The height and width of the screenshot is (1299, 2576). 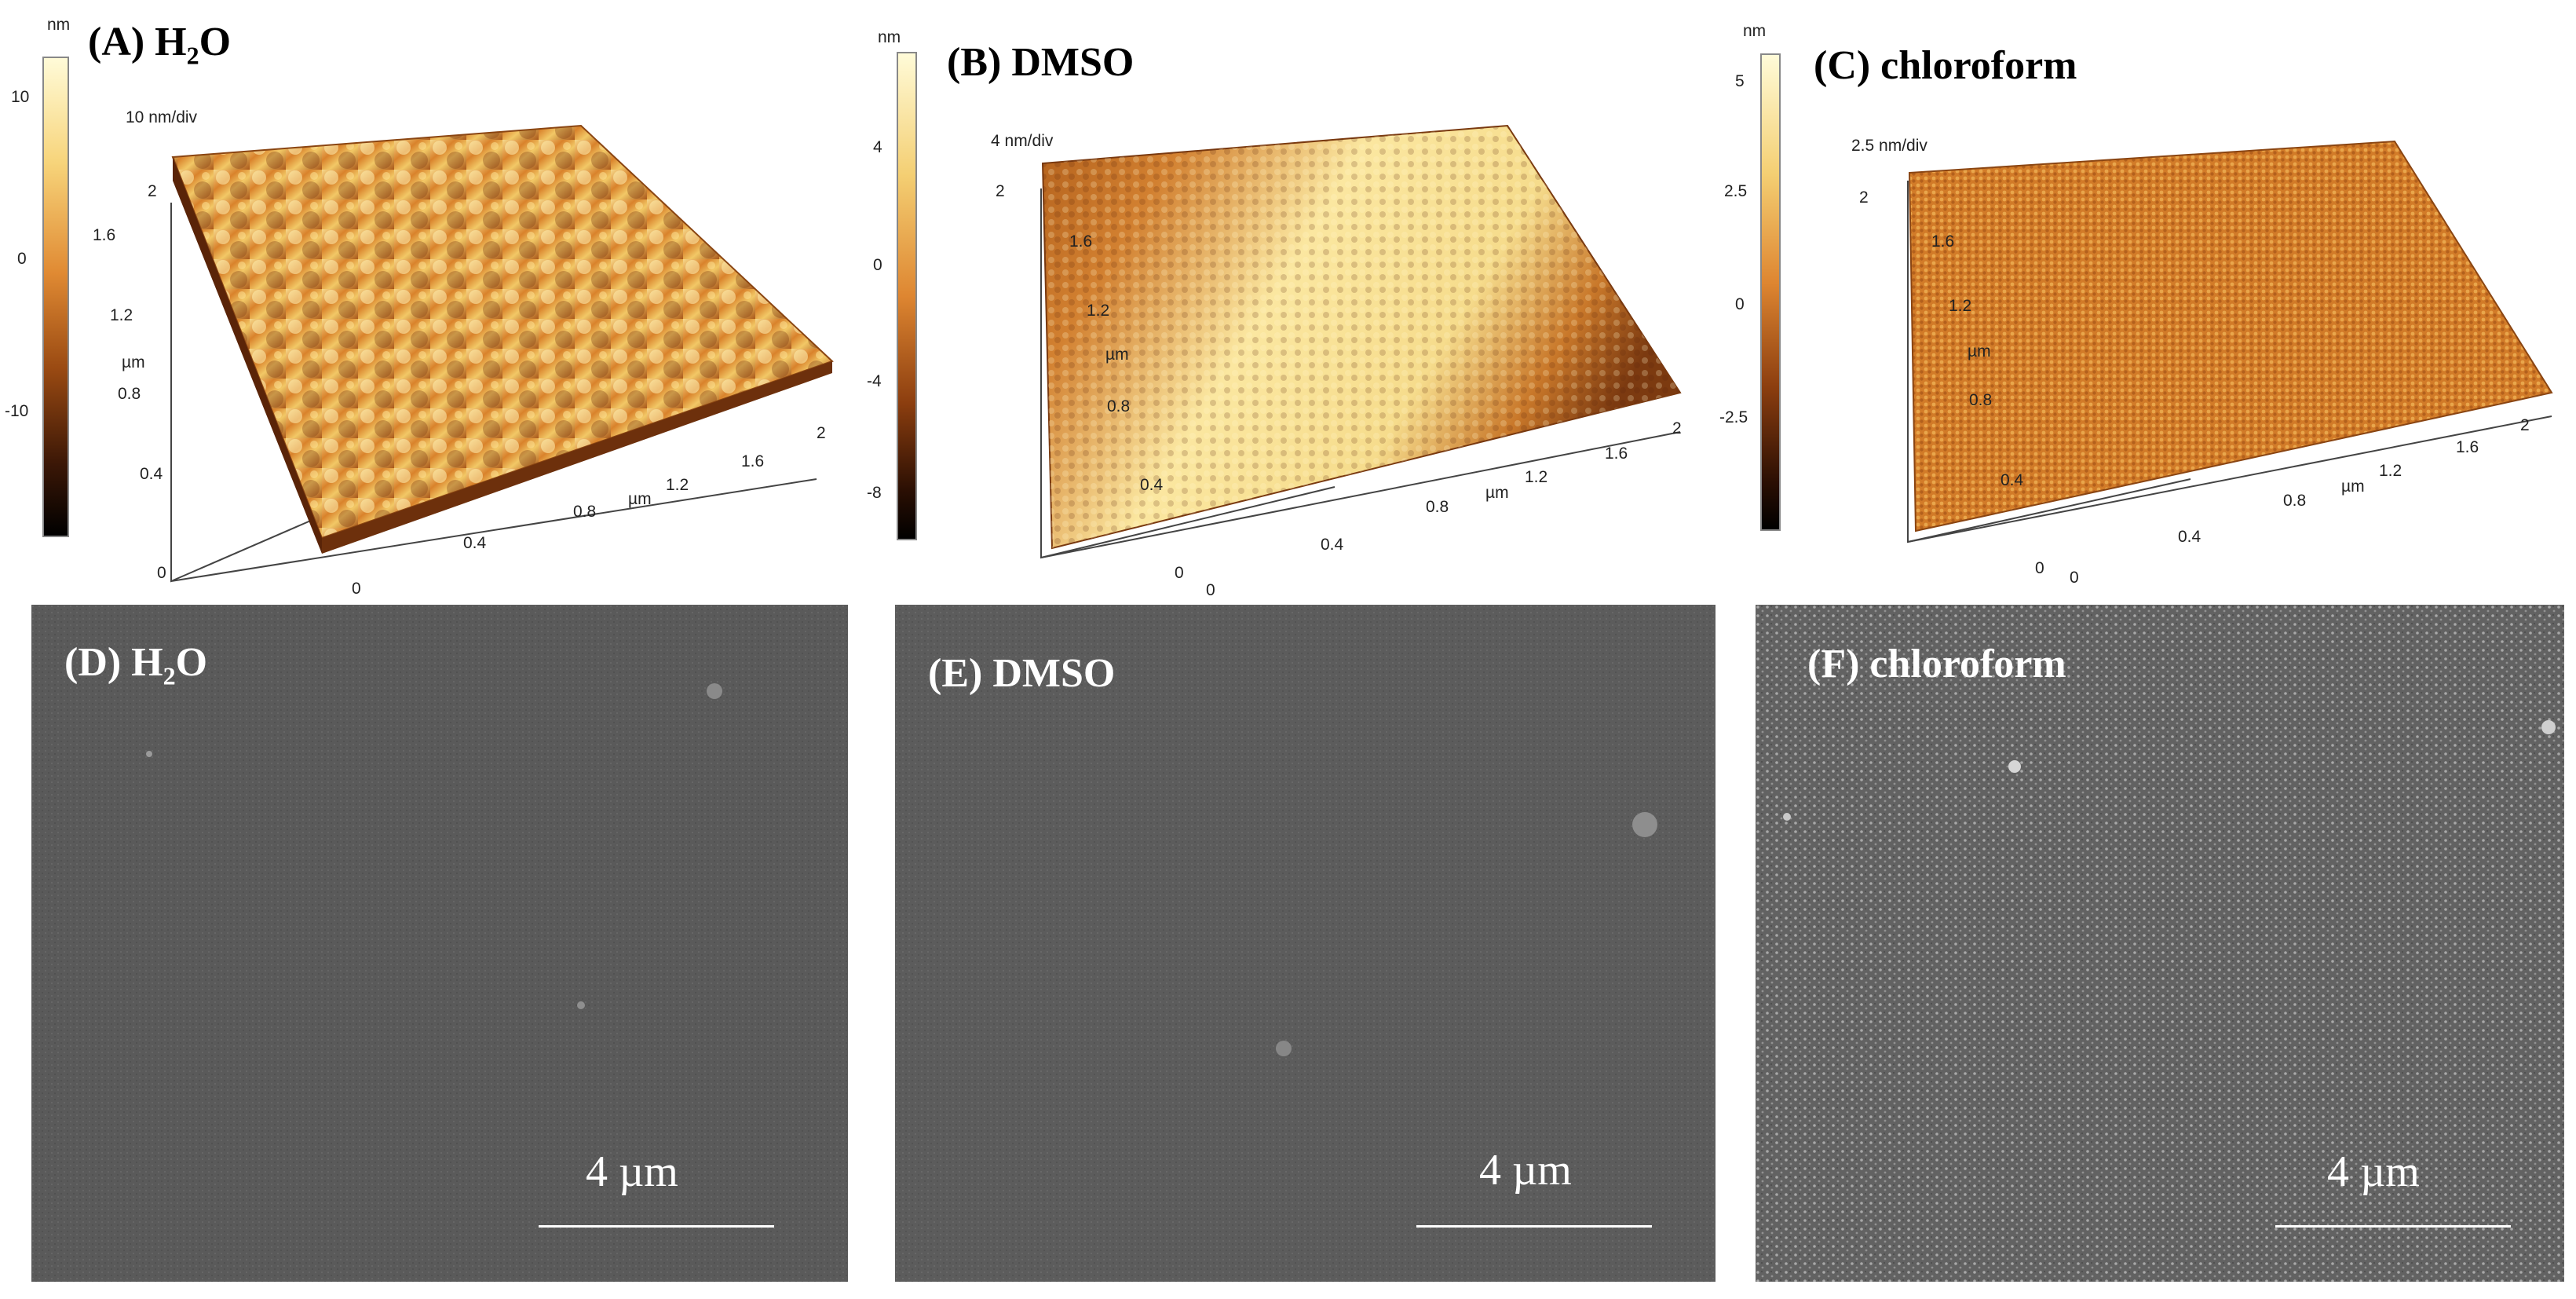 I want to click on height-scale-text: 2.5 nm/div, so click(x=1889, y=146).